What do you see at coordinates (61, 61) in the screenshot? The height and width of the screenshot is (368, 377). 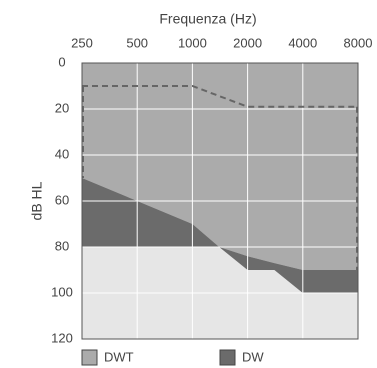 I see `y-tick-label: 0` at bounding box center [61, 61].